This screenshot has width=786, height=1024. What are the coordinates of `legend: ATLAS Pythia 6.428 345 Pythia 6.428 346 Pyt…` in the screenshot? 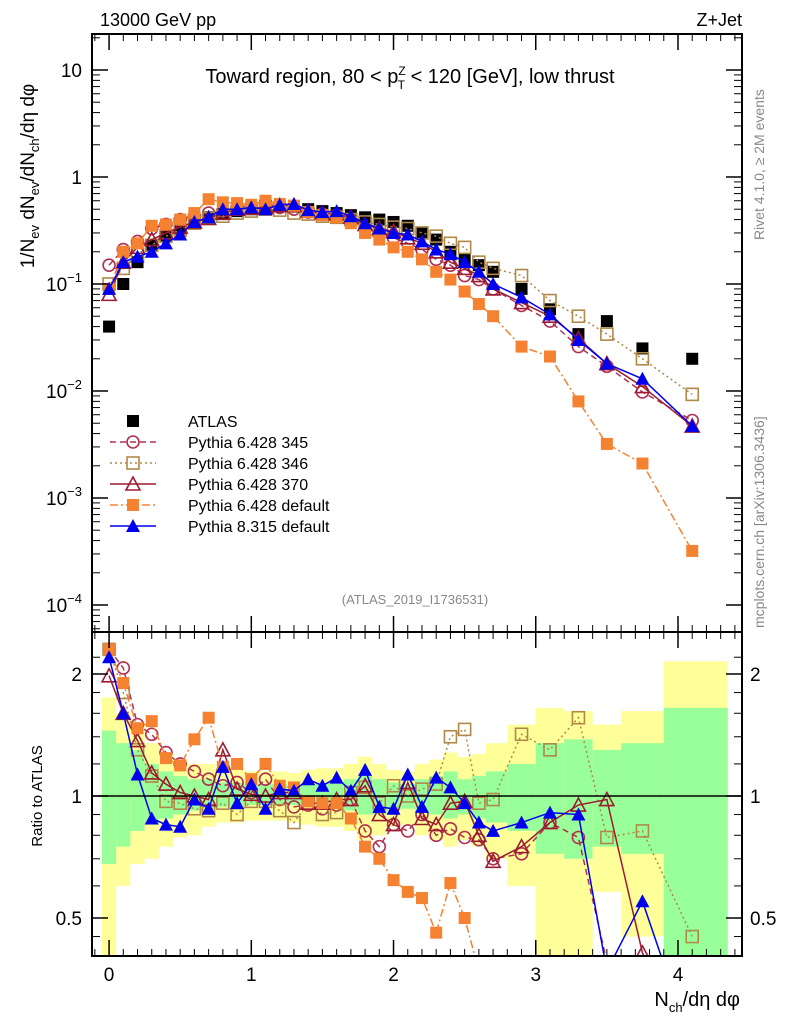 It's located at (220, 475).